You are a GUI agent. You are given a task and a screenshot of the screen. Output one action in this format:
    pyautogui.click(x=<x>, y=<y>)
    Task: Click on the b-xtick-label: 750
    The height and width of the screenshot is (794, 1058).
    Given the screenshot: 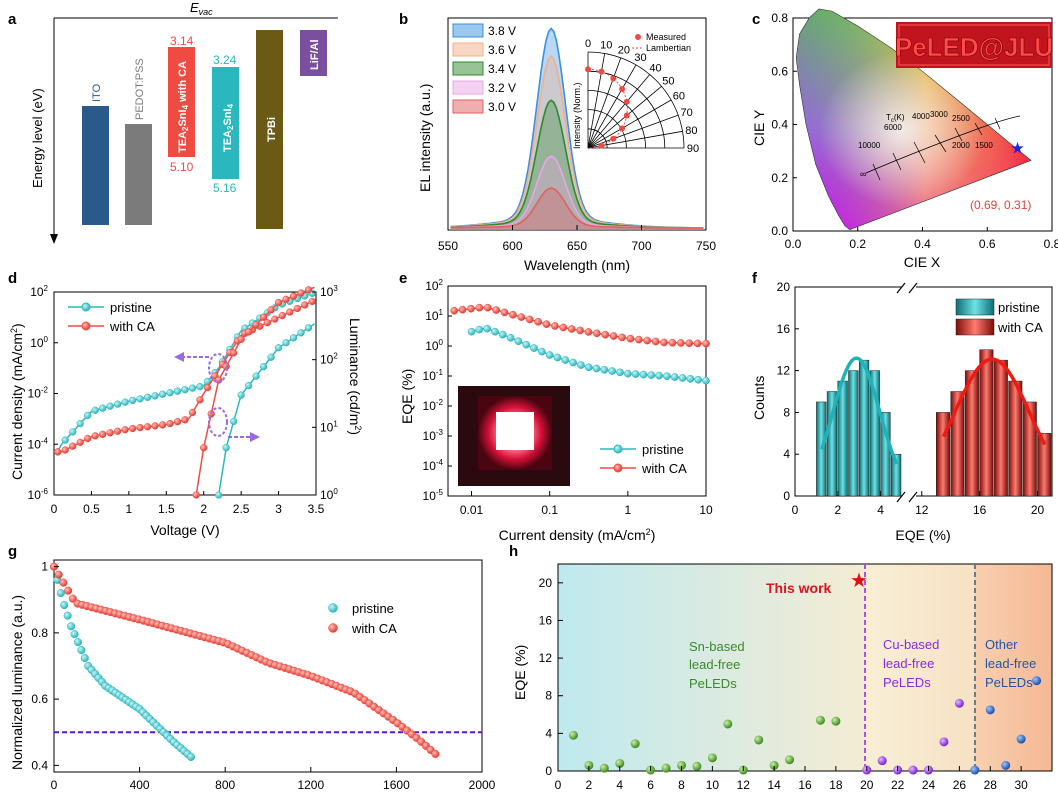 What is the action you would take?
    pyautogui.click(x=706, y=246)
    